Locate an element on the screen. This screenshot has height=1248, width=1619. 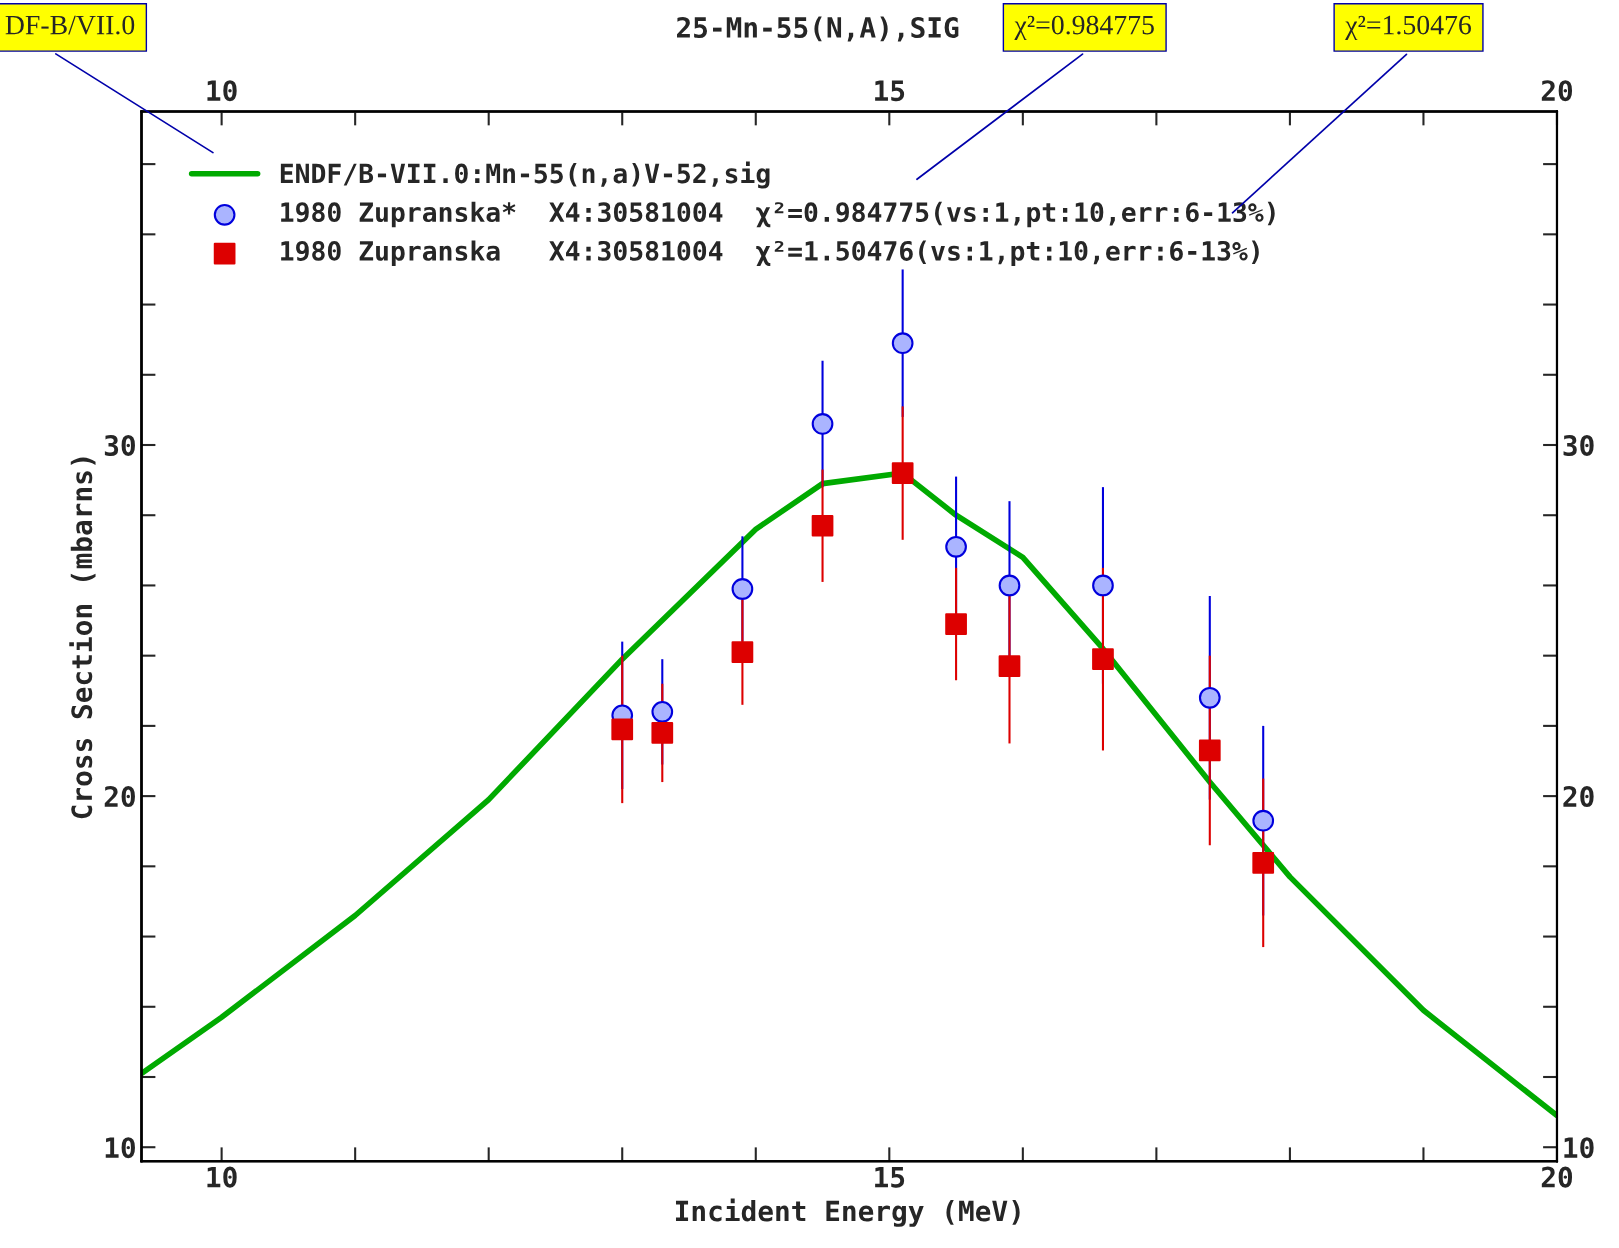
legend-label: 1980 Zupranska X4:30581004 χ²=1.50476(vs:1,pt:10,err:6-13%) is located at coordinates (770, 253).